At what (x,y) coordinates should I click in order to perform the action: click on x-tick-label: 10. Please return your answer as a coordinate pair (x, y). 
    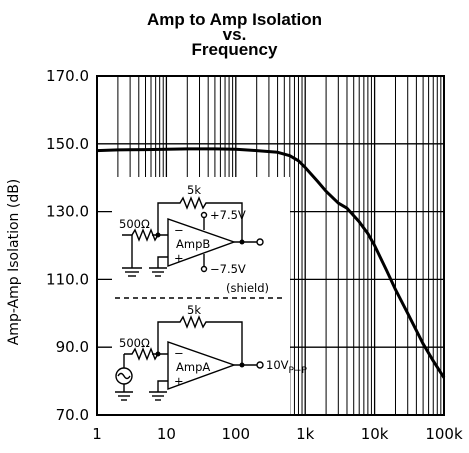
    Looking at the image, I should click on (166, 434).